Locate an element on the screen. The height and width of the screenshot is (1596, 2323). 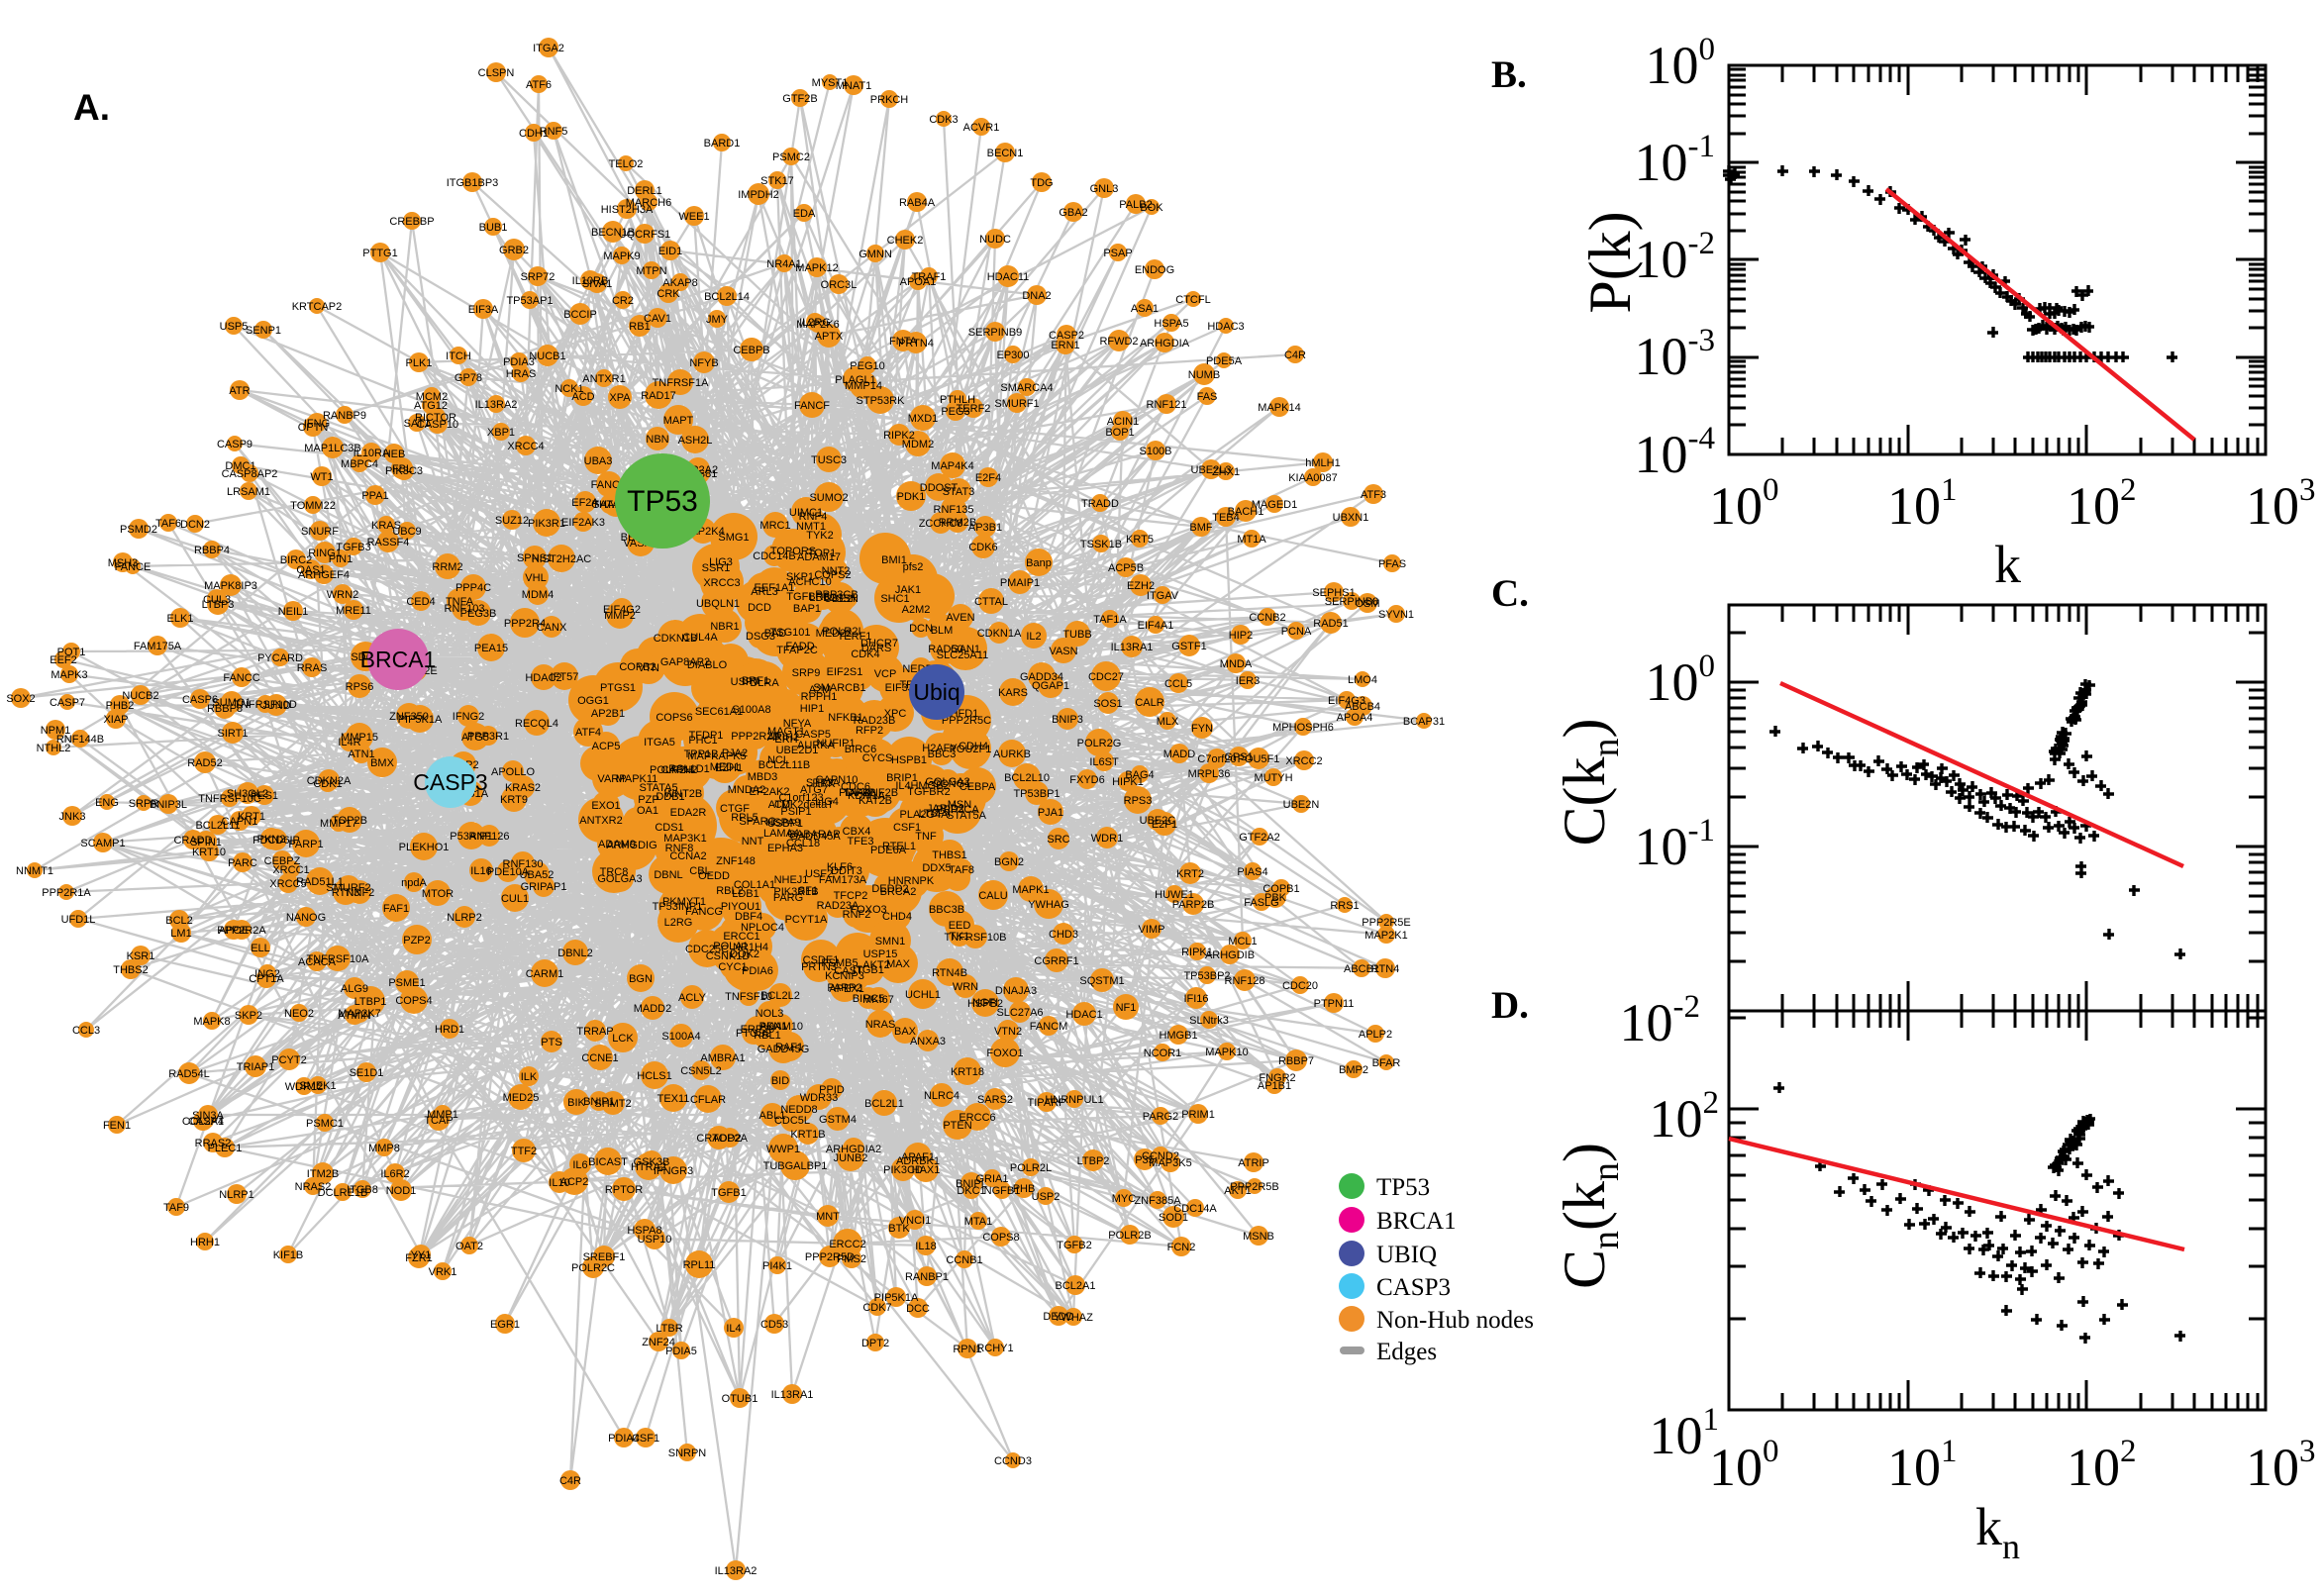
svg-text: C4R is located at coordinates (1295, 355).